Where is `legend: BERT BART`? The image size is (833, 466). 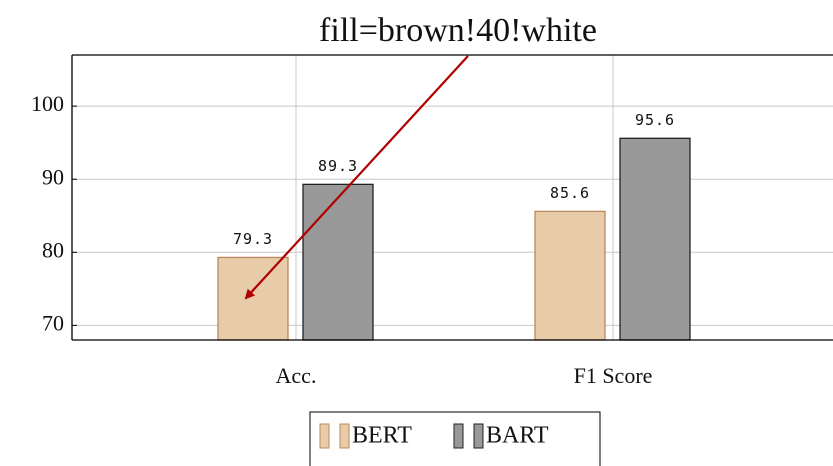
legend: BERT BART is located at coordinates (434, 436).